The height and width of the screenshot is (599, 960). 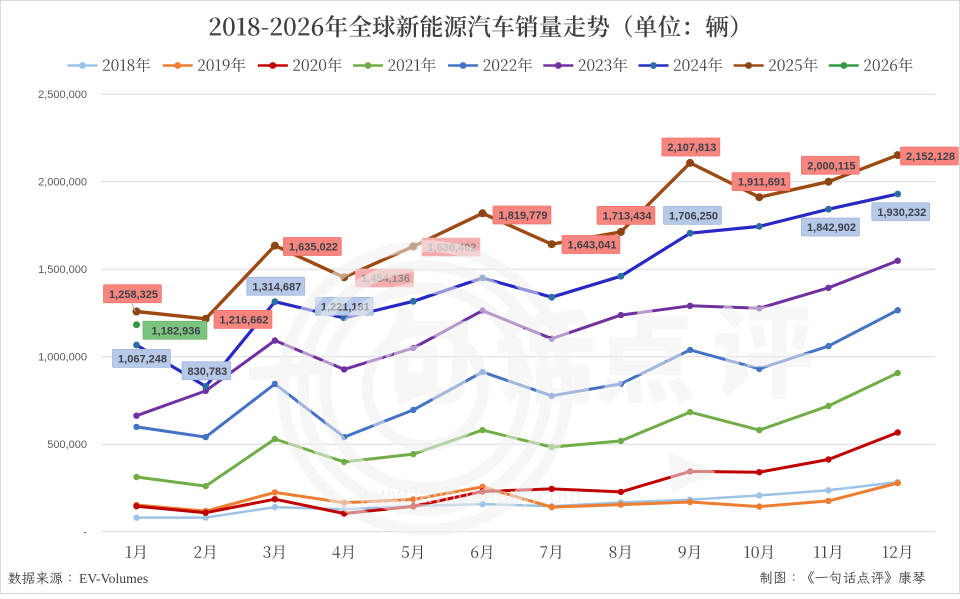 I want to click on svg-text: 1,000,000, so click(x=62, y=358).